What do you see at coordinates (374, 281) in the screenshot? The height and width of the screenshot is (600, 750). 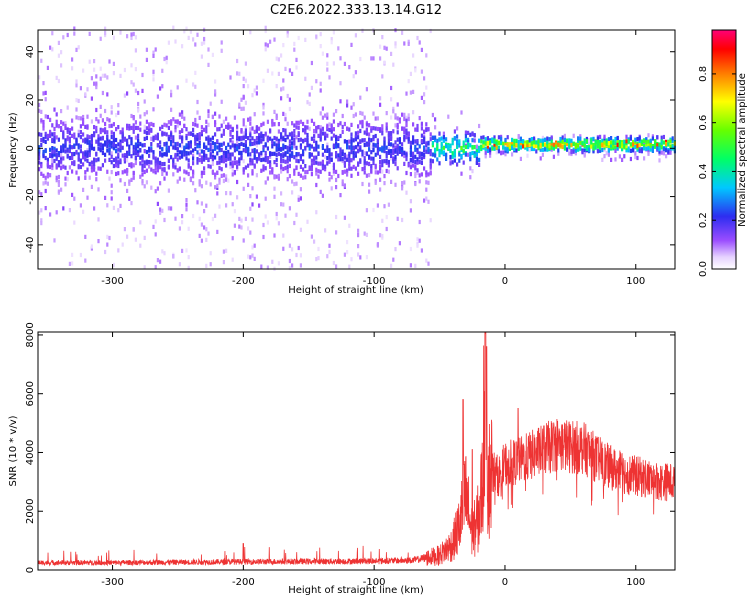 I see `x-tick-label: -100` at bounding box center [374, 281].